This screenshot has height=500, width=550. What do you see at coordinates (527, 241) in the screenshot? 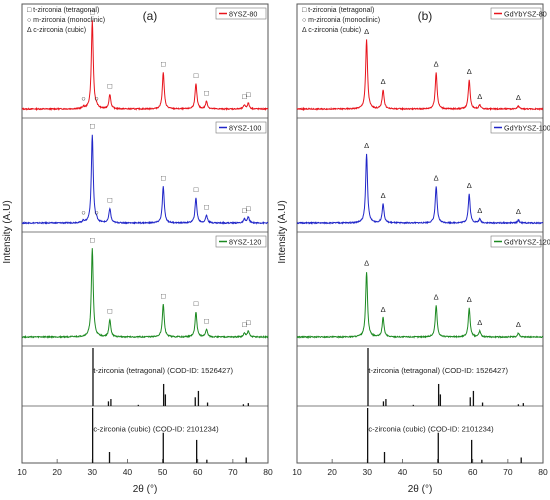
I see `series-legend-label: GdYbYSZ-120` at bounding box center [527, 241].